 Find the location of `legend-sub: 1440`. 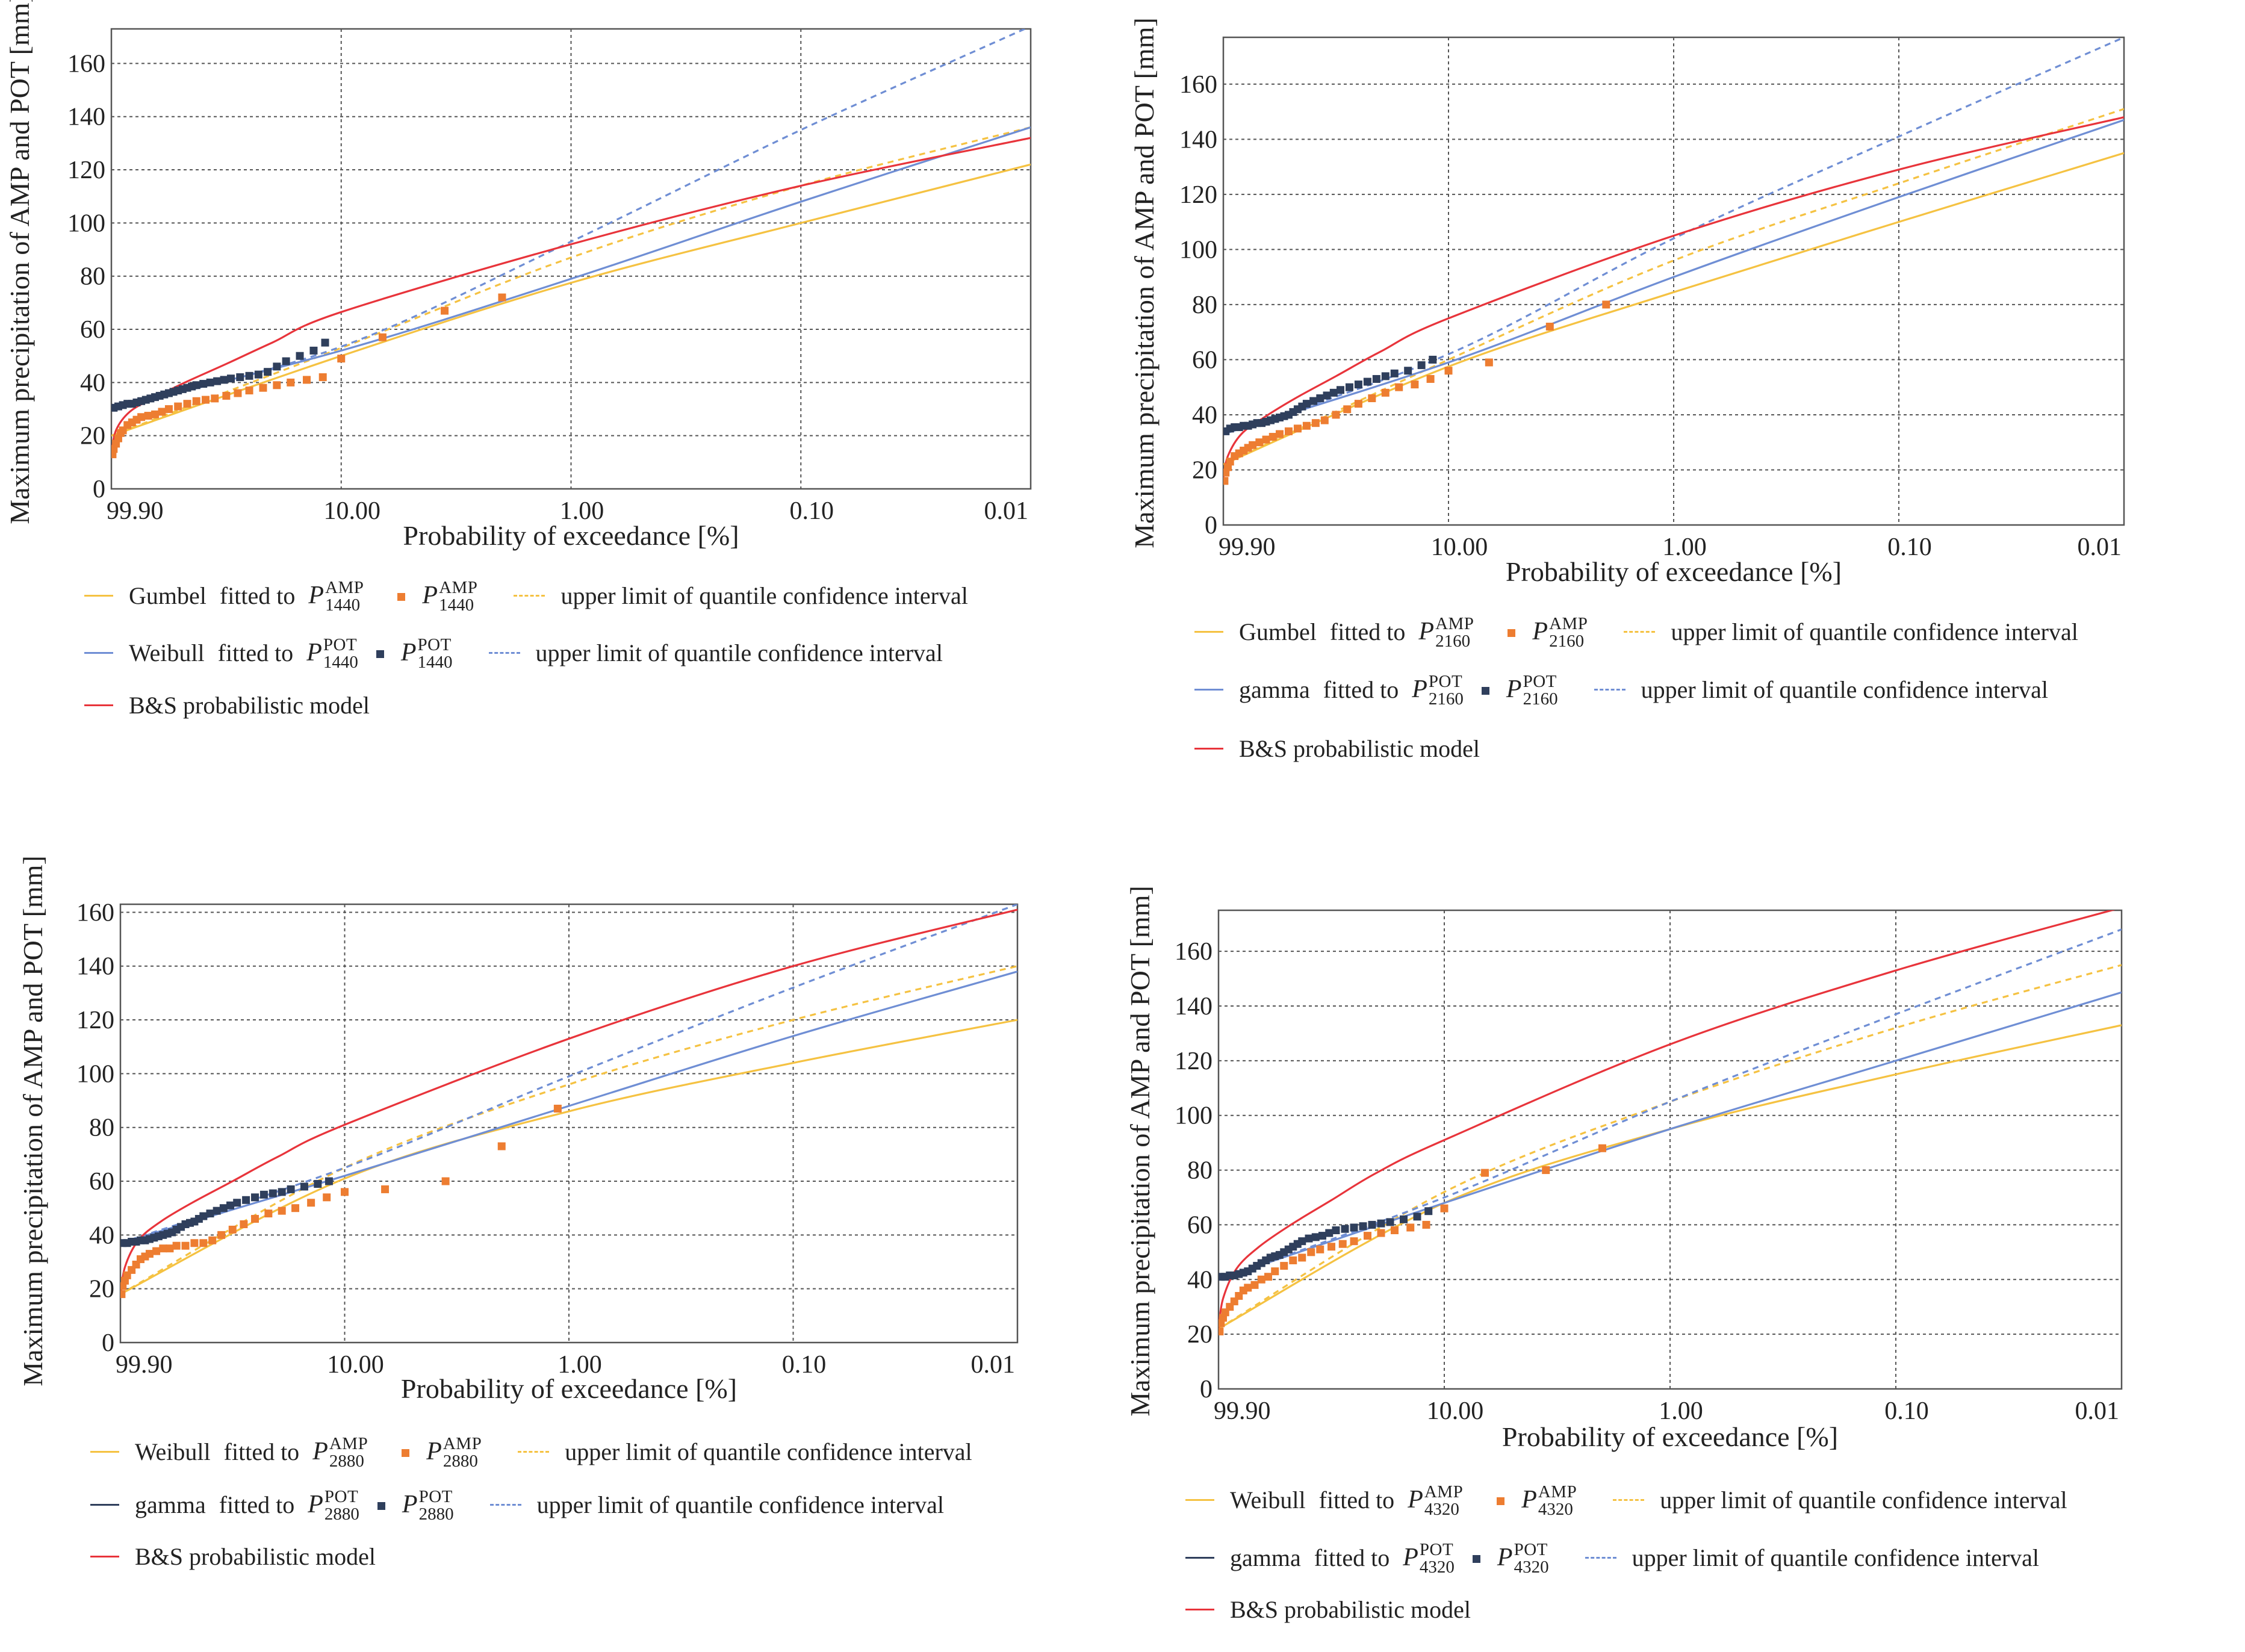

legend-sub: 1440 is located at coordinates (340, 662).